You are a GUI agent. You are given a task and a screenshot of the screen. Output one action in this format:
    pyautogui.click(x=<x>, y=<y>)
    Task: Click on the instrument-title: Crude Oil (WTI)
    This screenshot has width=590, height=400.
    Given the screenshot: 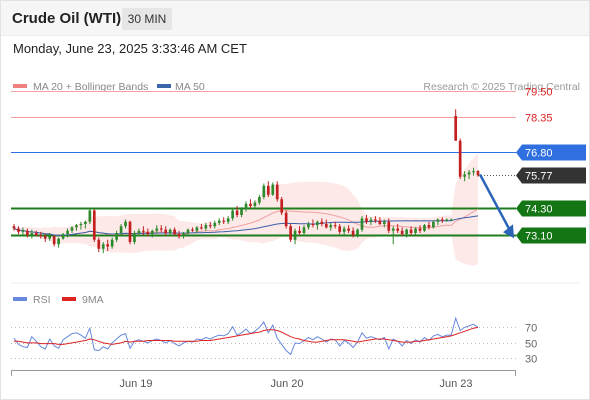 What is the action you would take?
    pyautogui.click(x=67, y=18)
    